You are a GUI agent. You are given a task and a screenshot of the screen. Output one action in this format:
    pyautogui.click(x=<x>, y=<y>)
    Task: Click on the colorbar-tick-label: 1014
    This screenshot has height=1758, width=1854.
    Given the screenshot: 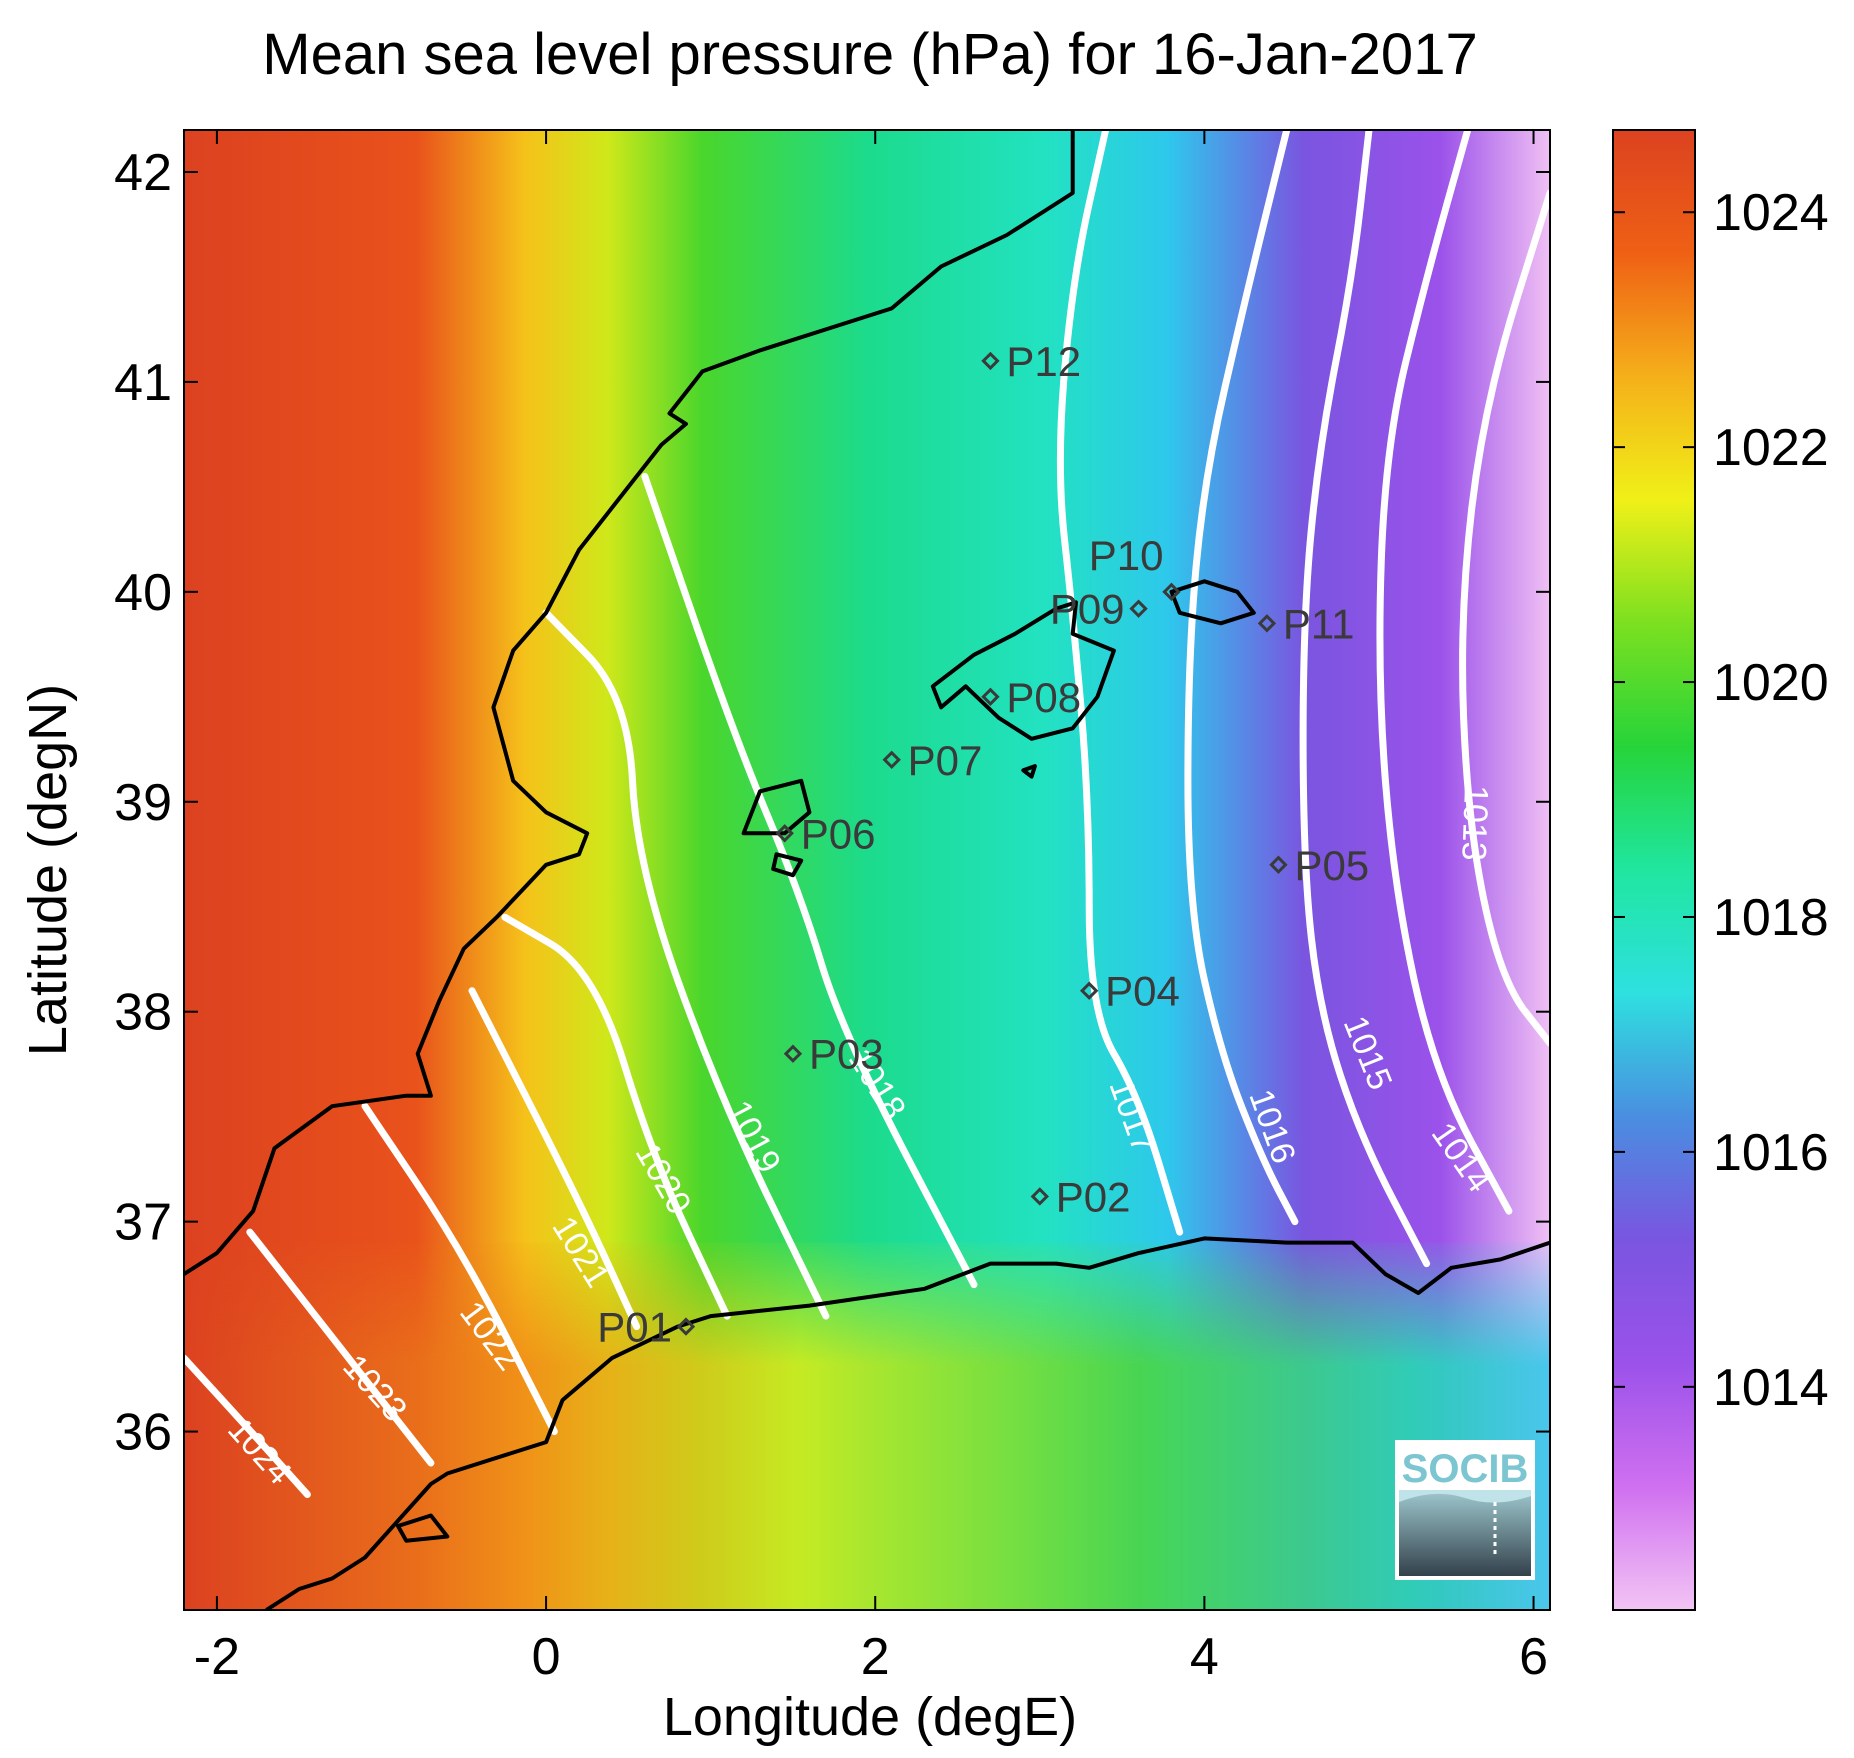 What is the action you would take?
    pyautogui.click(x=1771, y=1388)
    